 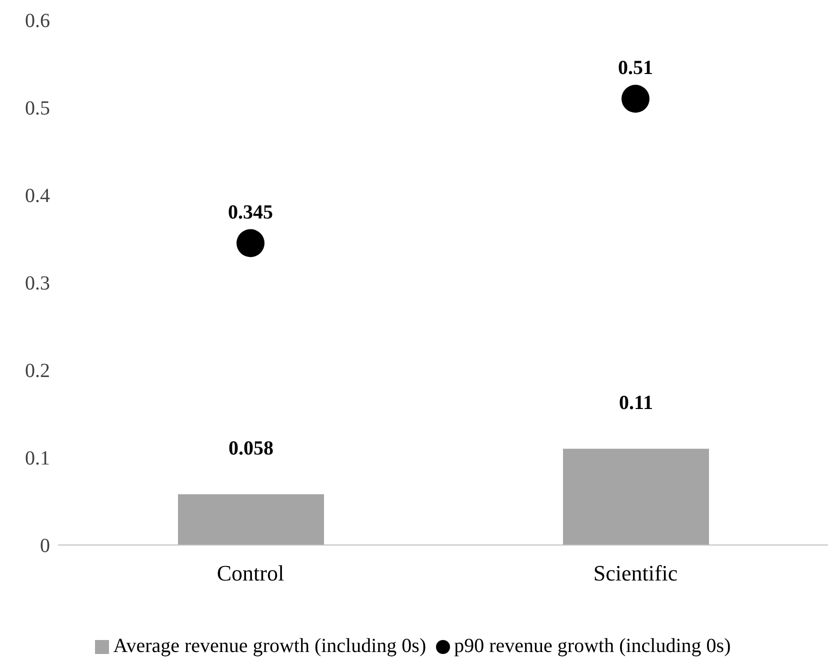 I want to click on y-tick-label: 0, so click(x=45, y=546).